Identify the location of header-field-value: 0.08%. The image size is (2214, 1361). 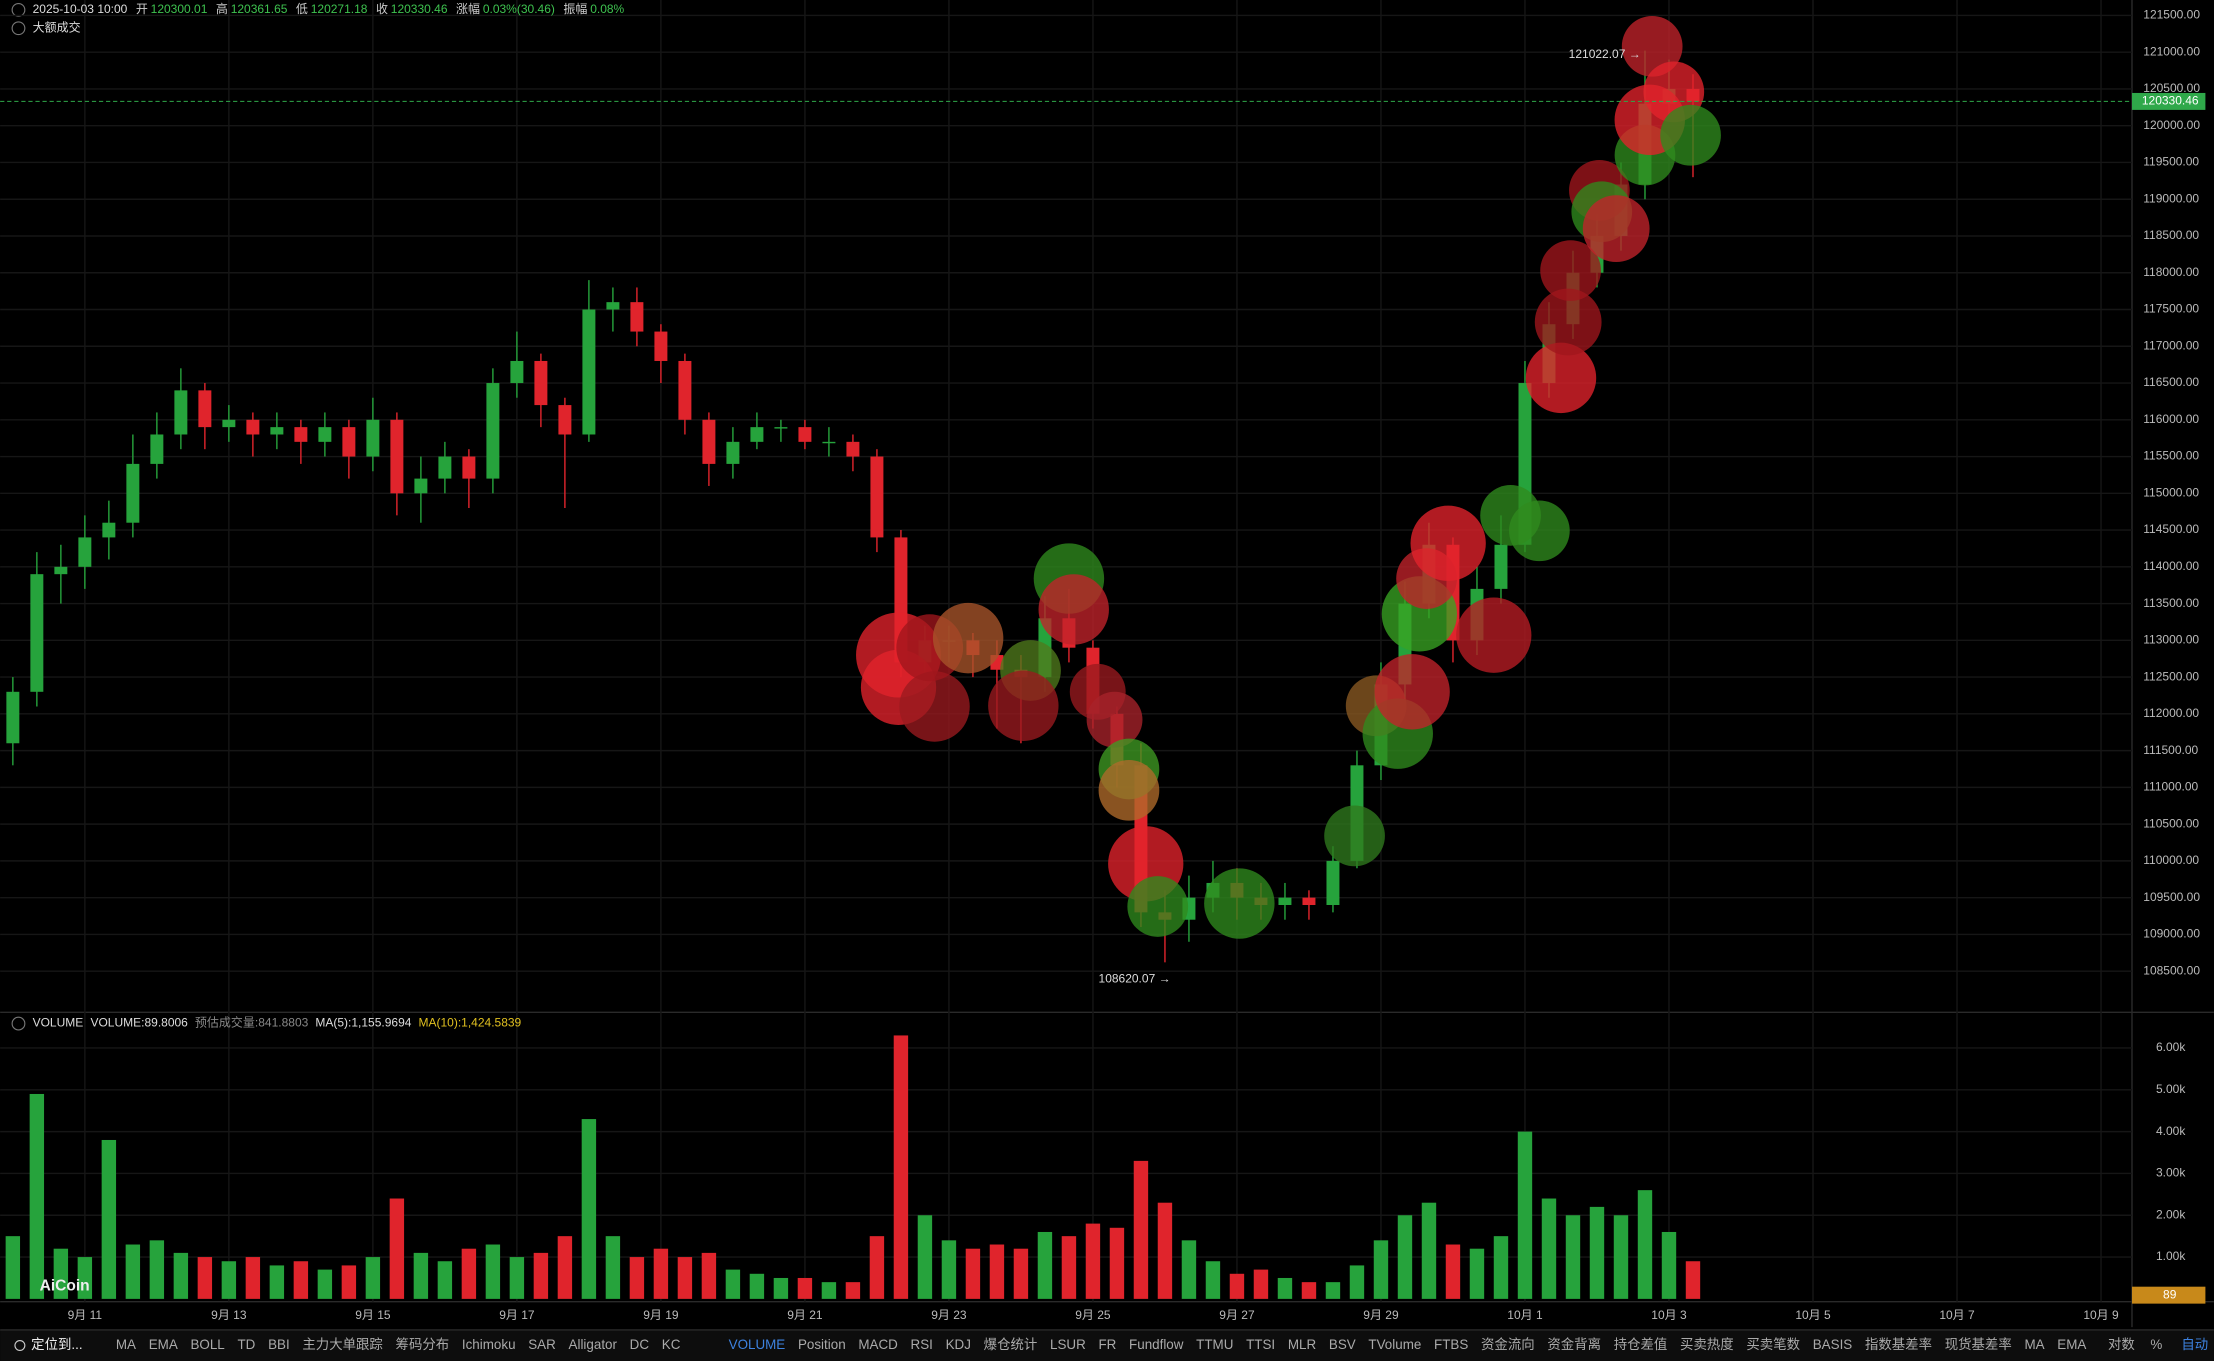
(607, 9).